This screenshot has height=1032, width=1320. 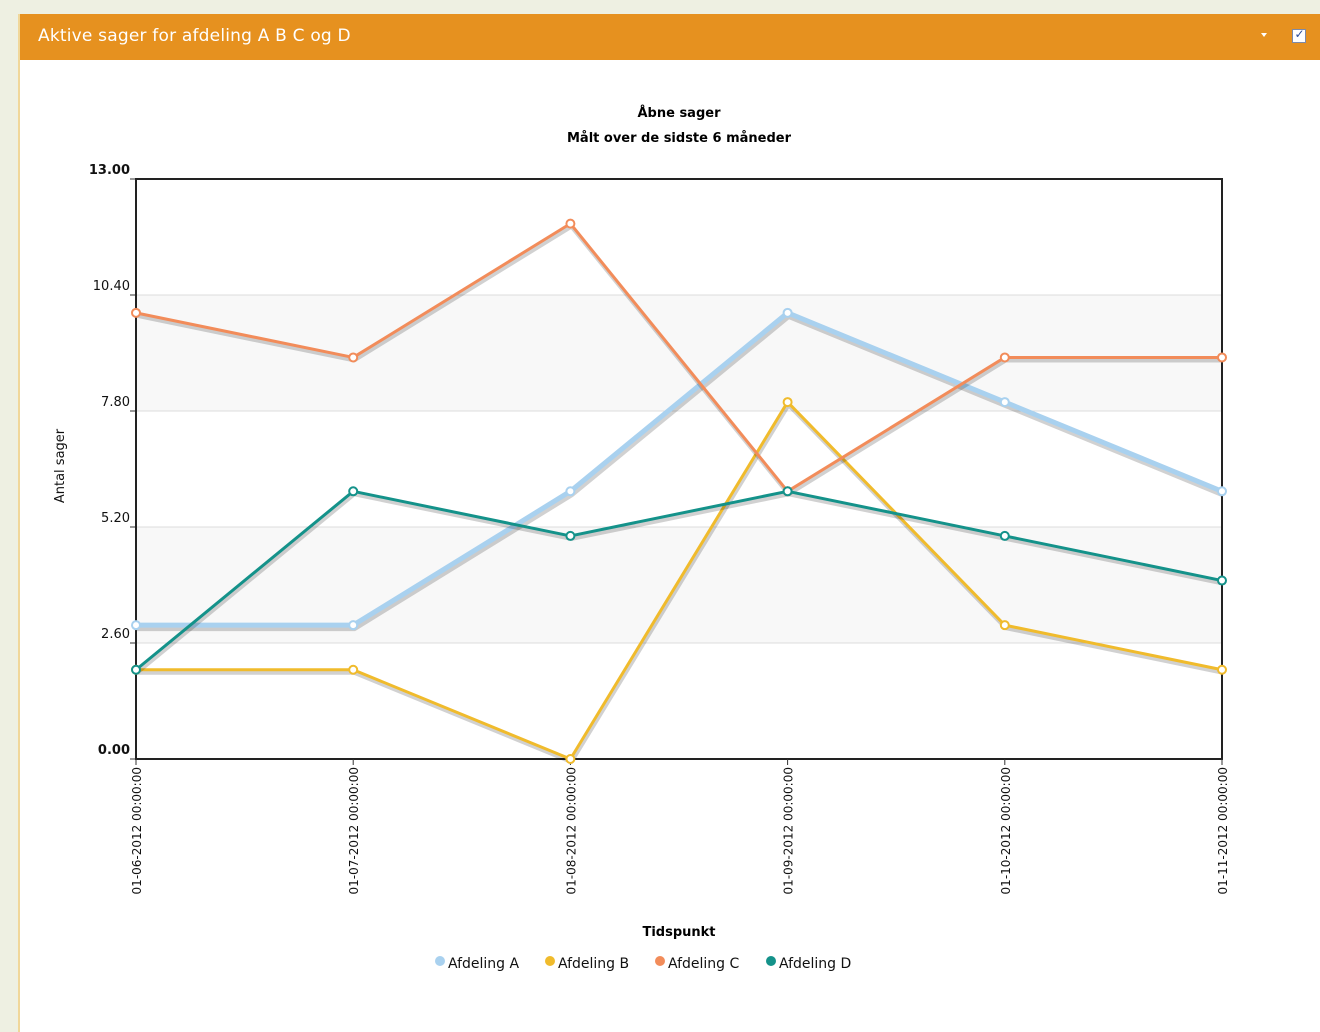 What do you see at coordinates (670, 37) in the screenshot?
I see `panel-header: Aktive sager for afdeling A B C og D ✓` at bounding box center [670, 37].